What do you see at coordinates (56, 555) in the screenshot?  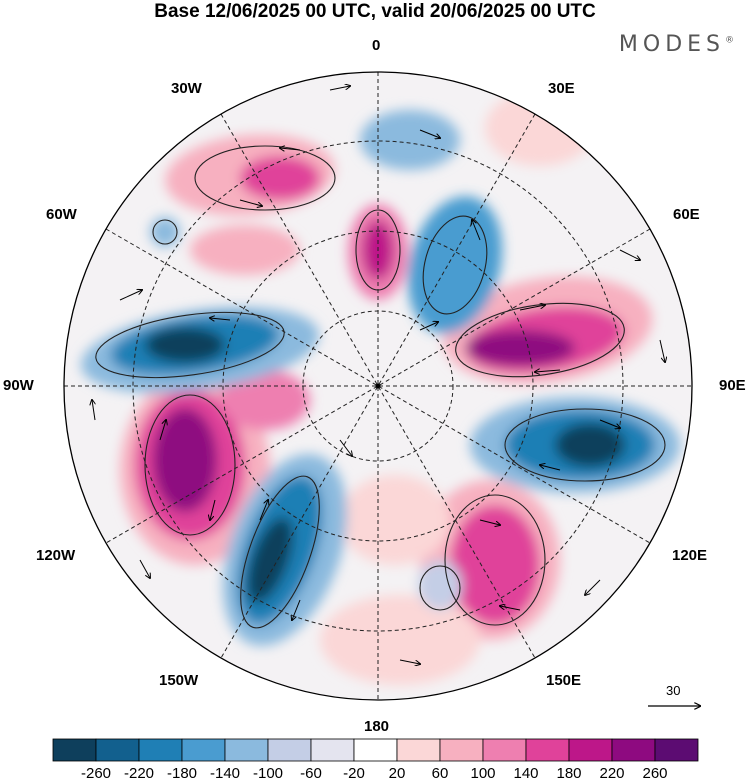 I see `lon-label-120w: 120W` at bounding box center [56, 555].